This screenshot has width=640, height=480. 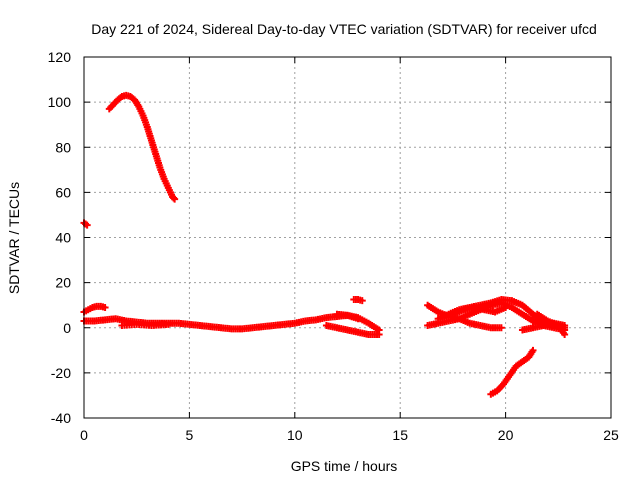 I want to click on series-s12, so click(x=479, y=310).